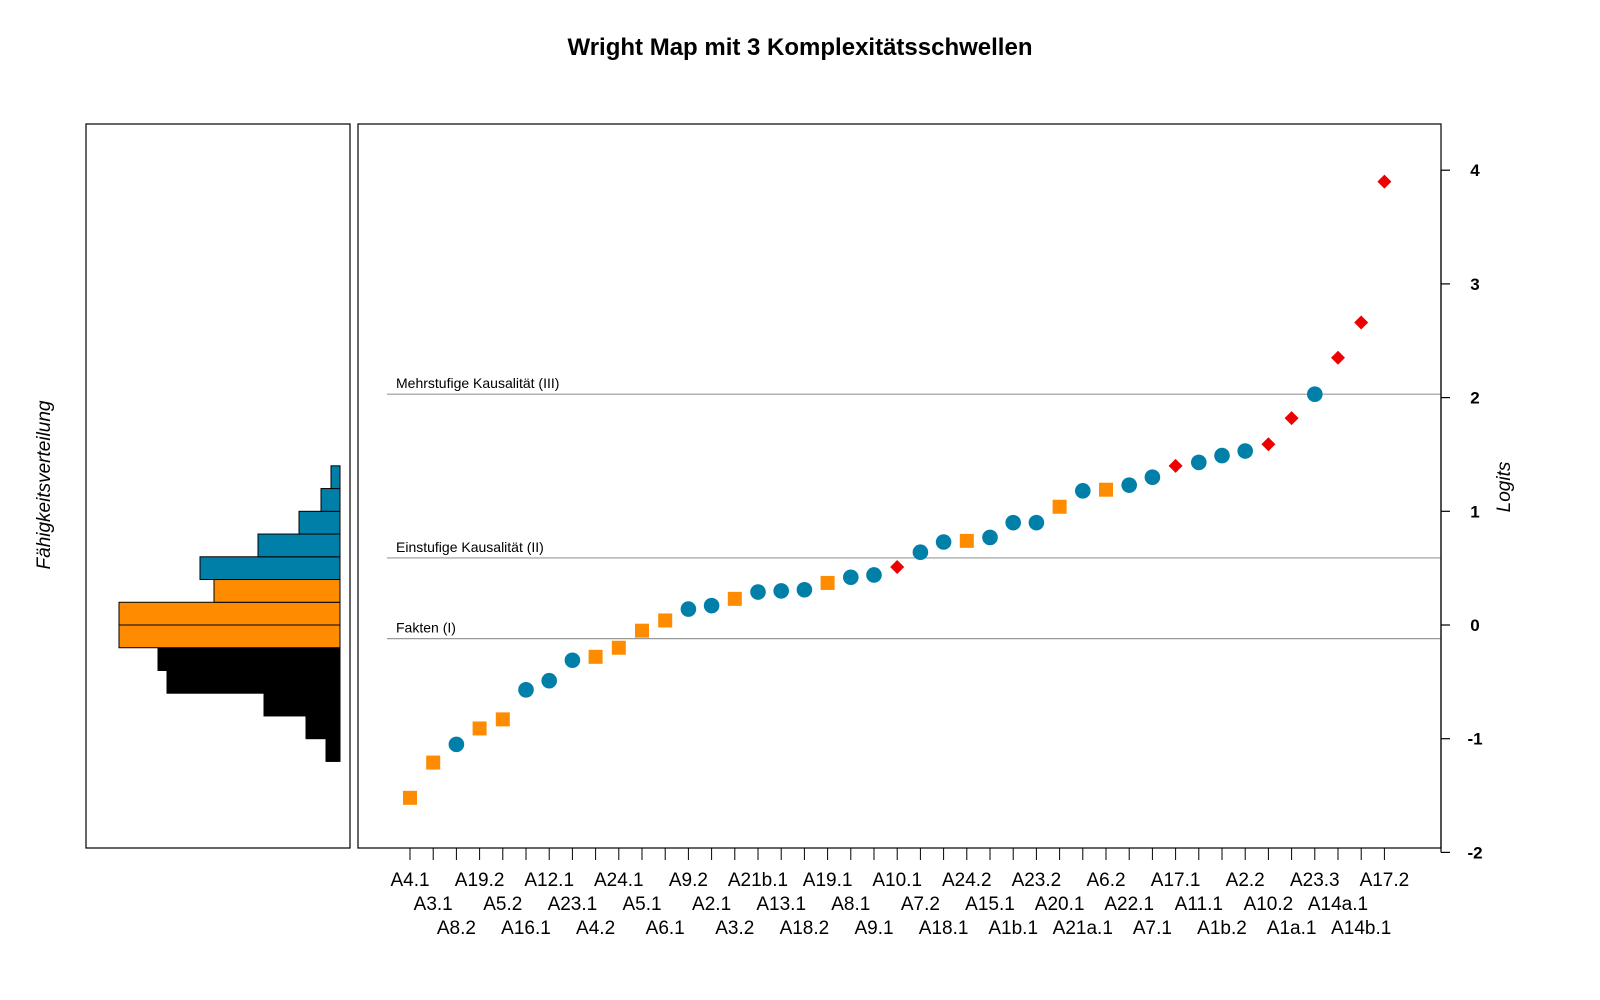  Describe the element at coordinates (426, 628) in the screenshot. I see `threshold-label: Fakten (I)` at that location.